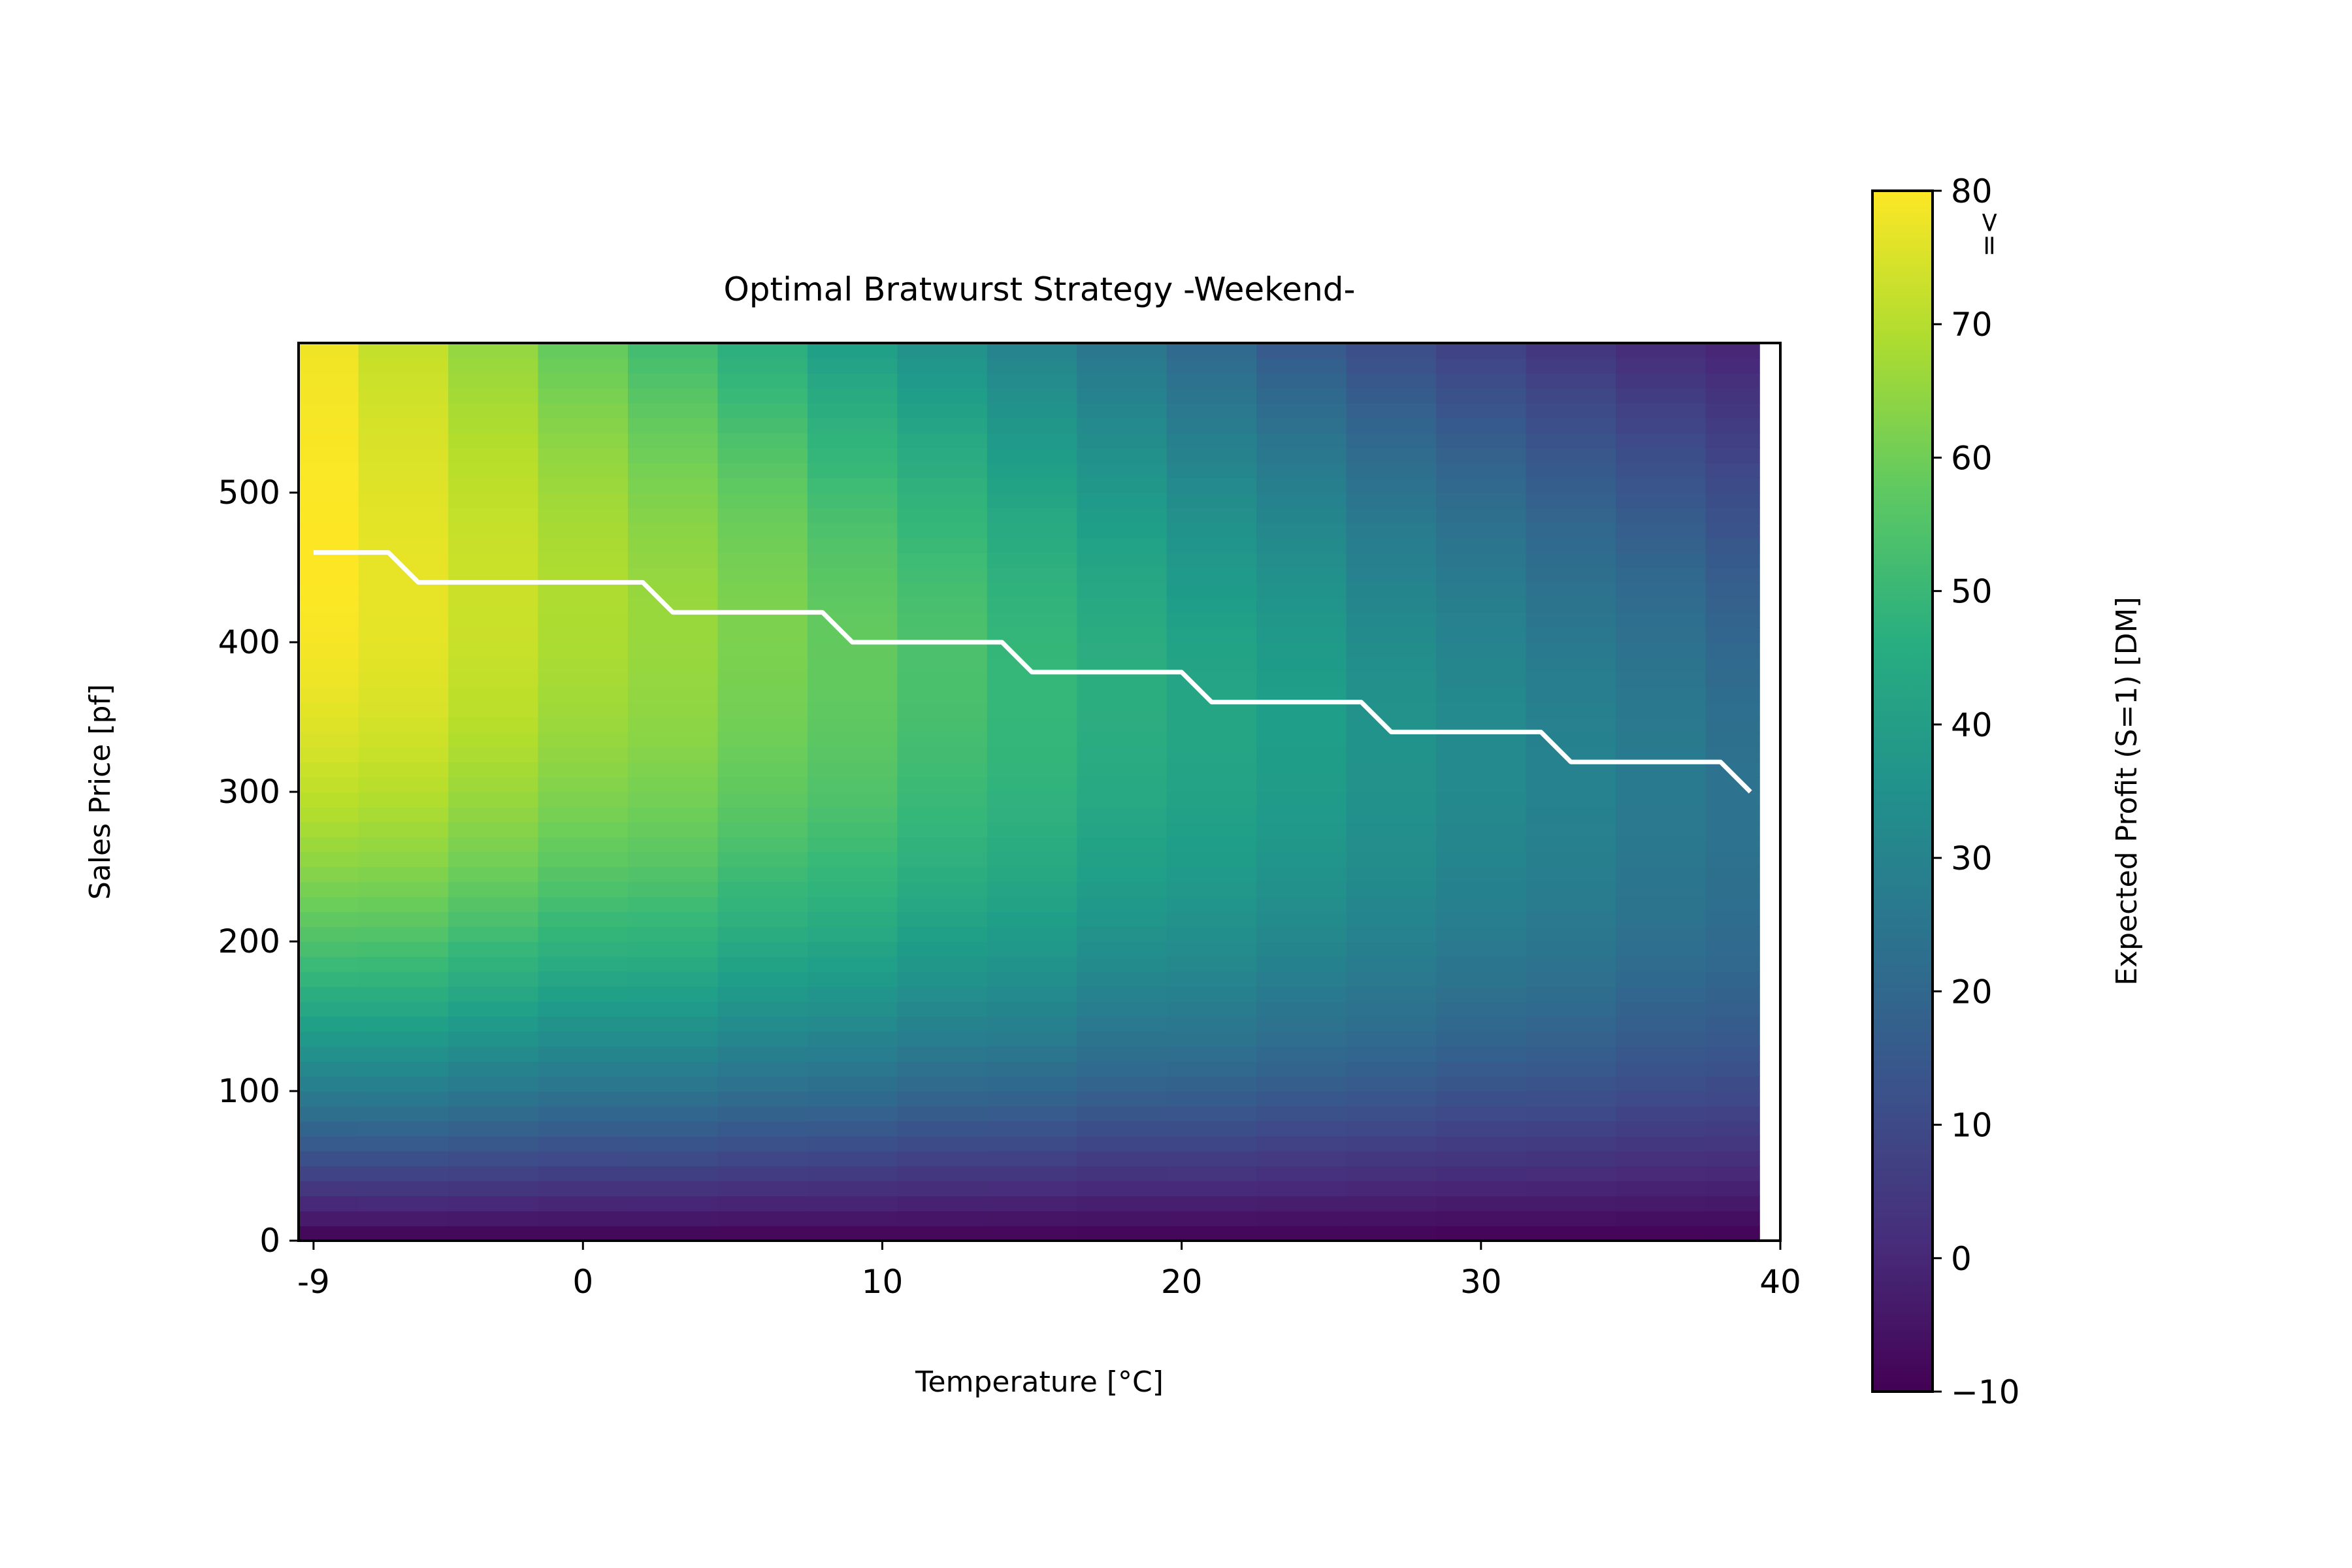 Image resolution: width=2352 pixels, height=1568 pixels. I want to click on y-tick-label: 200, so click(249, 941).